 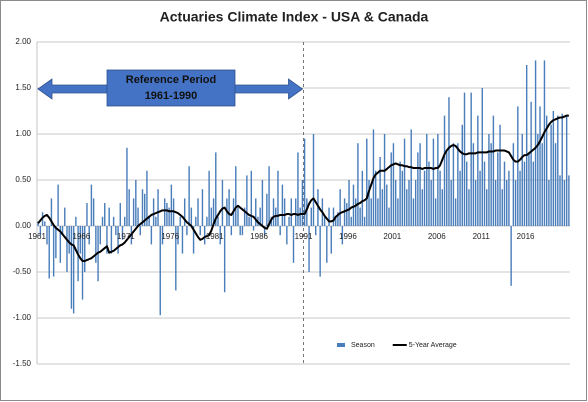 I want to click on y-tick-label: 2.00, so click(x=23, y=41).